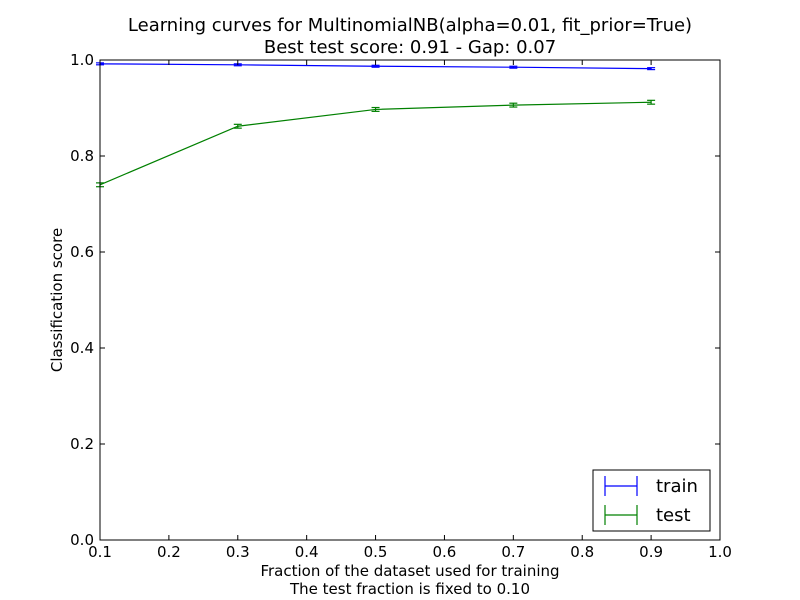  What do you see at coordinates (376, 310) in the screenshot?
I see `x-tick: 0.5` at bounding box center [376, 310].